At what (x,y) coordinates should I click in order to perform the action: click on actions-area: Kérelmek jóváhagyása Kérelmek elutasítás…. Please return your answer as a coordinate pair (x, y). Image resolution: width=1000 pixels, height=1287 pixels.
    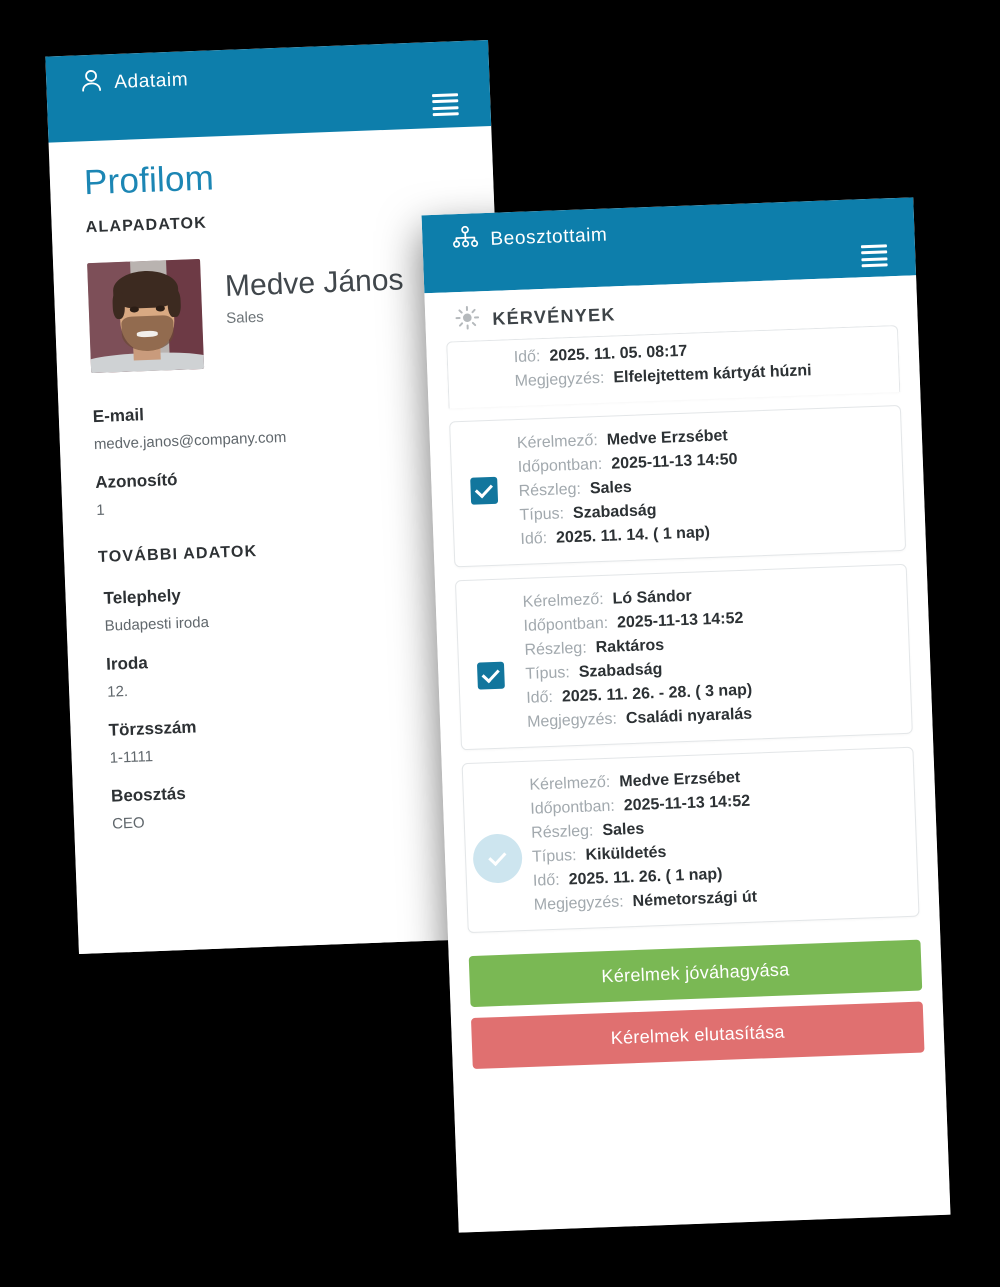
    Looking at the image, I should click on (696, 1000).